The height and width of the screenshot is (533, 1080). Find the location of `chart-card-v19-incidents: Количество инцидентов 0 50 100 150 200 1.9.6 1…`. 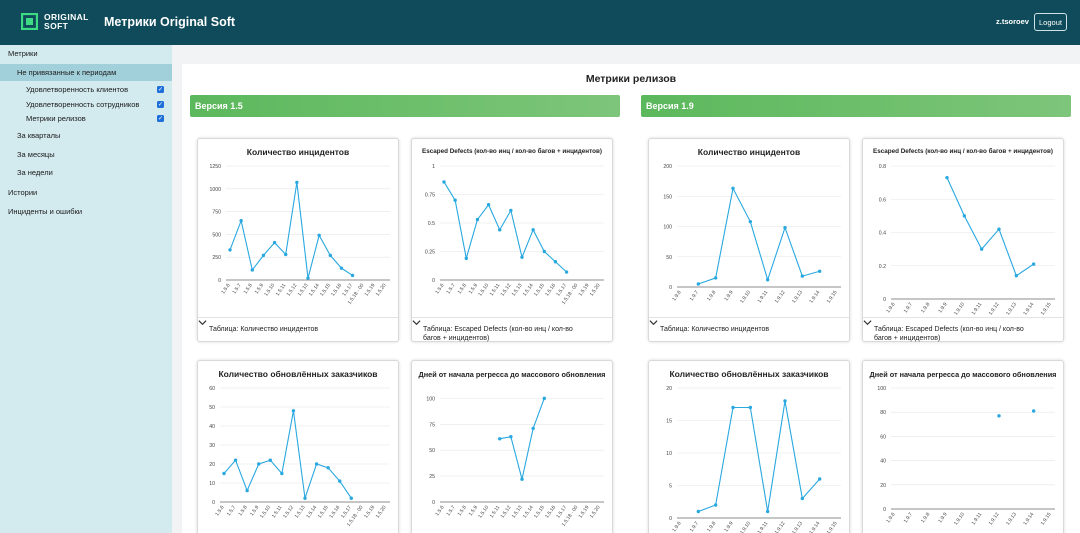

chart-card-v19-incidents: Количество инцидентов 0 50 100 150 200 1.9.6 1… is located at coordinates (749, 240).